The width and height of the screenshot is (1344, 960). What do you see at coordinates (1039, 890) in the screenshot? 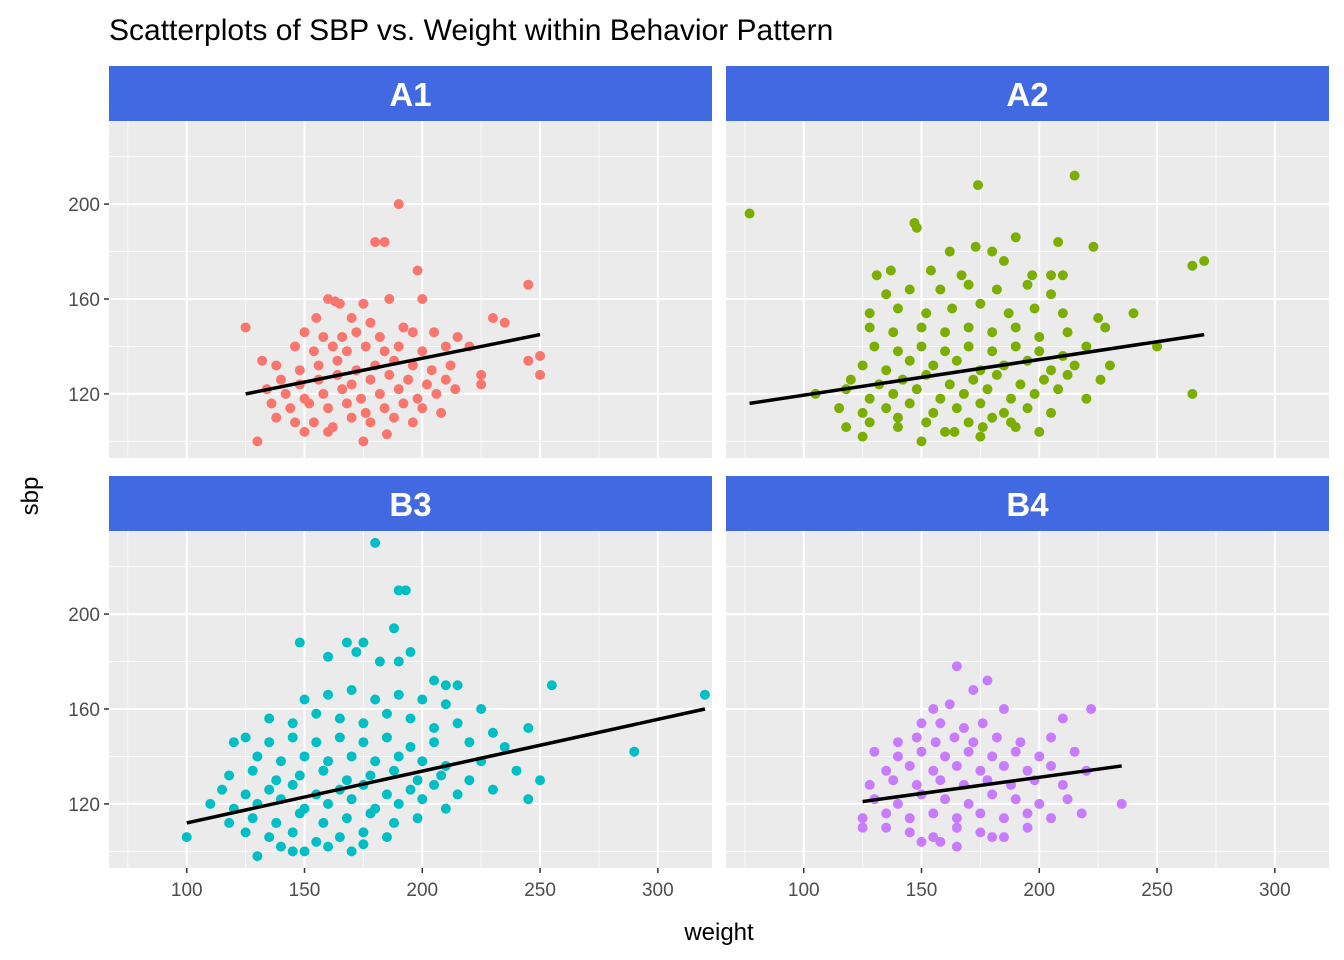
I see `x-tick-label: 200` at bounding box center [1039, 890].